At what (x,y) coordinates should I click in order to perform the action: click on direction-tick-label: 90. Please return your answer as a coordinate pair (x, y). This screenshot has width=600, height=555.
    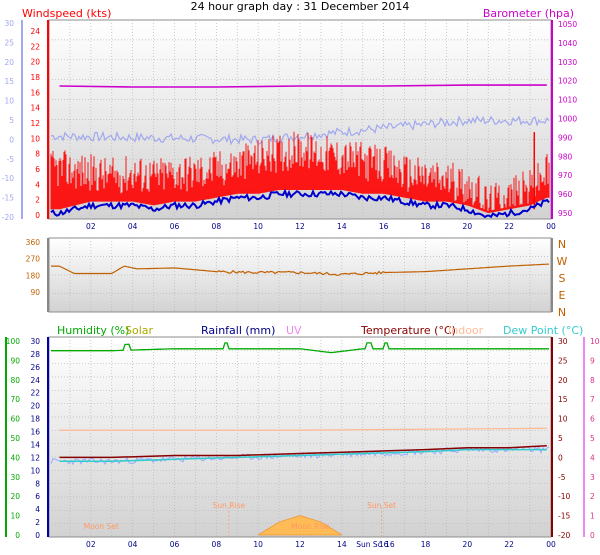
    Looking at the image, I should click on (35, 292).